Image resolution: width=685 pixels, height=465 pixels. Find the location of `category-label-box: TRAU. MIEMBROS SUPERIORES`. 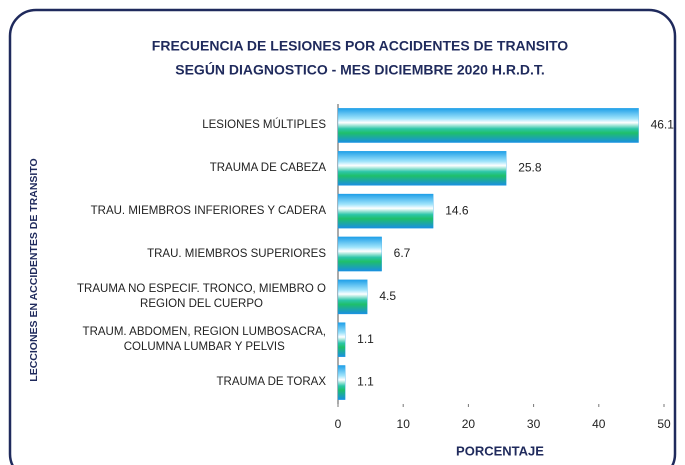

category-label-box: TRAU. MIEMBROS SUPERIORES is located at coordinates (236, 254).